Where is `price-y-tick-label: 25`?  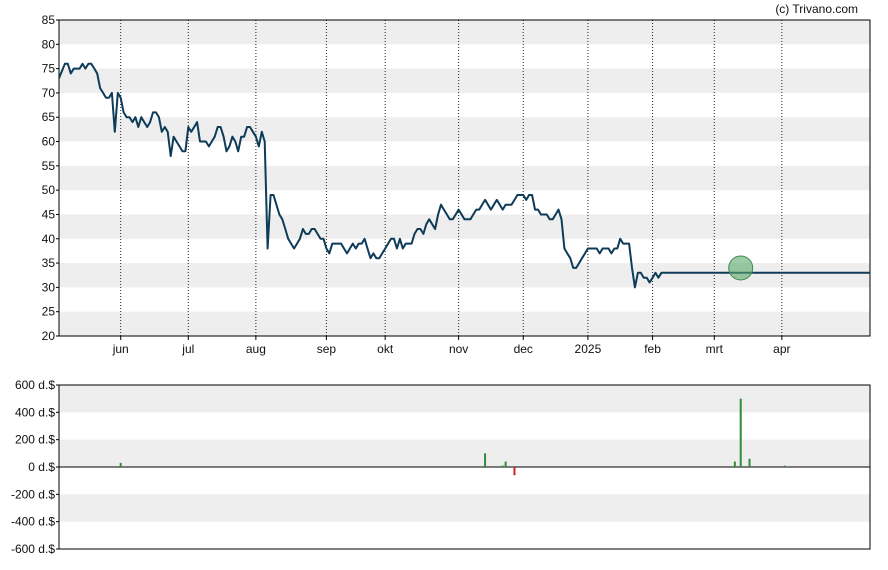 price-y-tick-label: 25 is located at coordinates (49, 312).